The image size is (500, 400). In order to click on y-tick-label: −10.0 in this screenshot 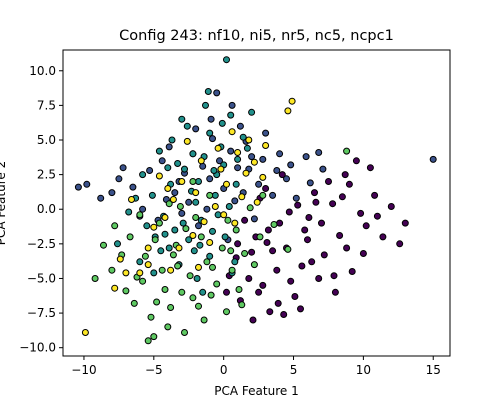, I will do `click(37, 348)`.